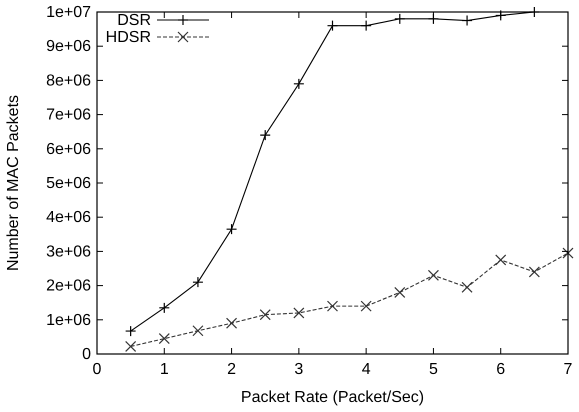 The height and width of the screenshot is (412, 579). I want to click on y-tick-label: 4e+06, so click(69, 217).